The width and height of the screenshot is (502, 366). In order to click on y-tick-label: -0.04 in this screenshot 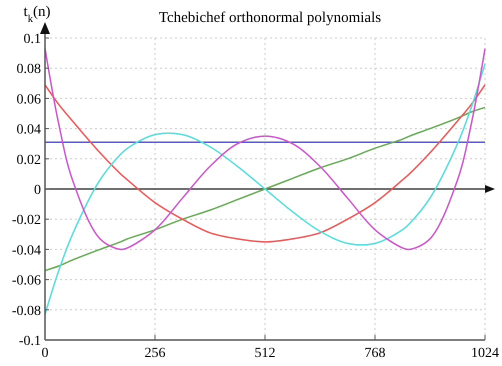, I will do `click(26, 250)`.